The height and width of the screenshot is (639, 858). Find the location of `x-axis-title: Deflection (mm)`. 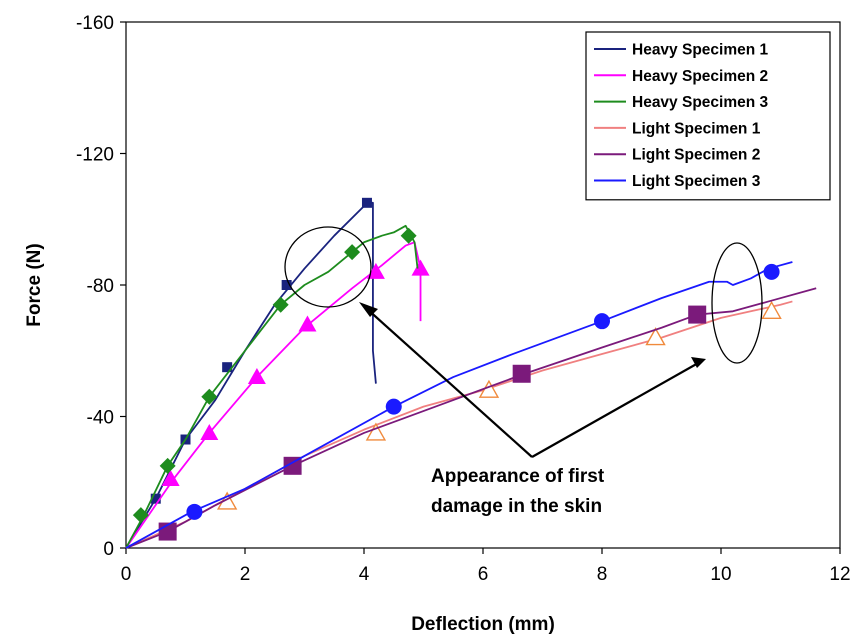

x-axis-title: Deflection (mm) is located at coordinates (483, 624).